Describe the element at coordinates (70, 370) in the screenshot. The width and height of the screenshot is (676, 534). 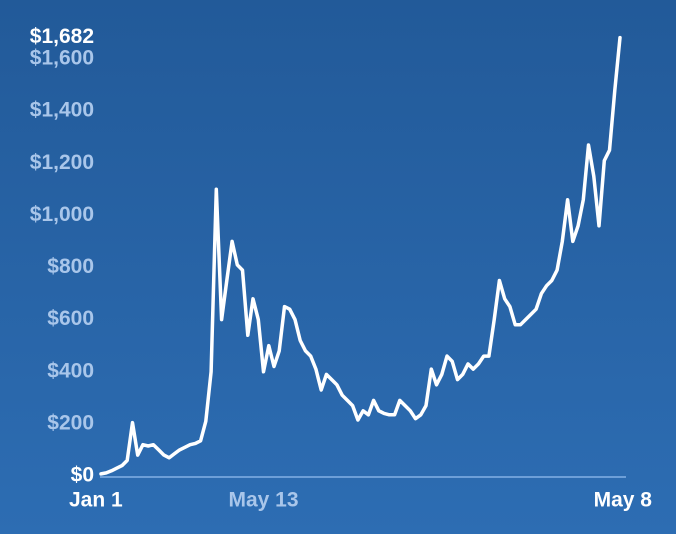
I see `y-tick-label: $400` at that location.